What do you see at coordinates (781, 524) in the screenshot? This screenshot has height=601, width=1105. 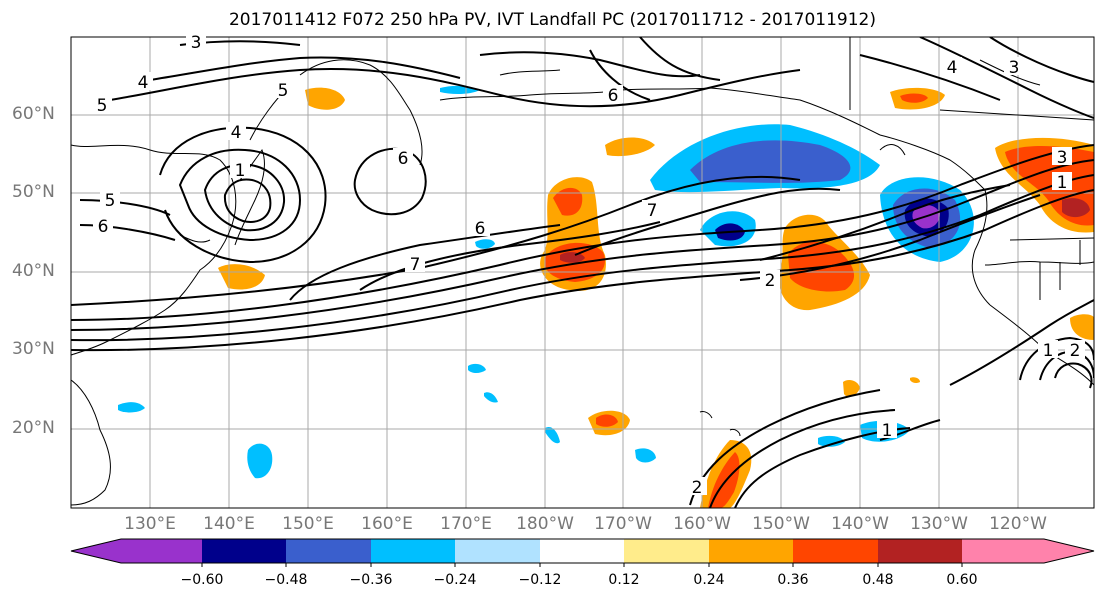 I see `lon-label: 150°W` at bounding box center [781, 524].